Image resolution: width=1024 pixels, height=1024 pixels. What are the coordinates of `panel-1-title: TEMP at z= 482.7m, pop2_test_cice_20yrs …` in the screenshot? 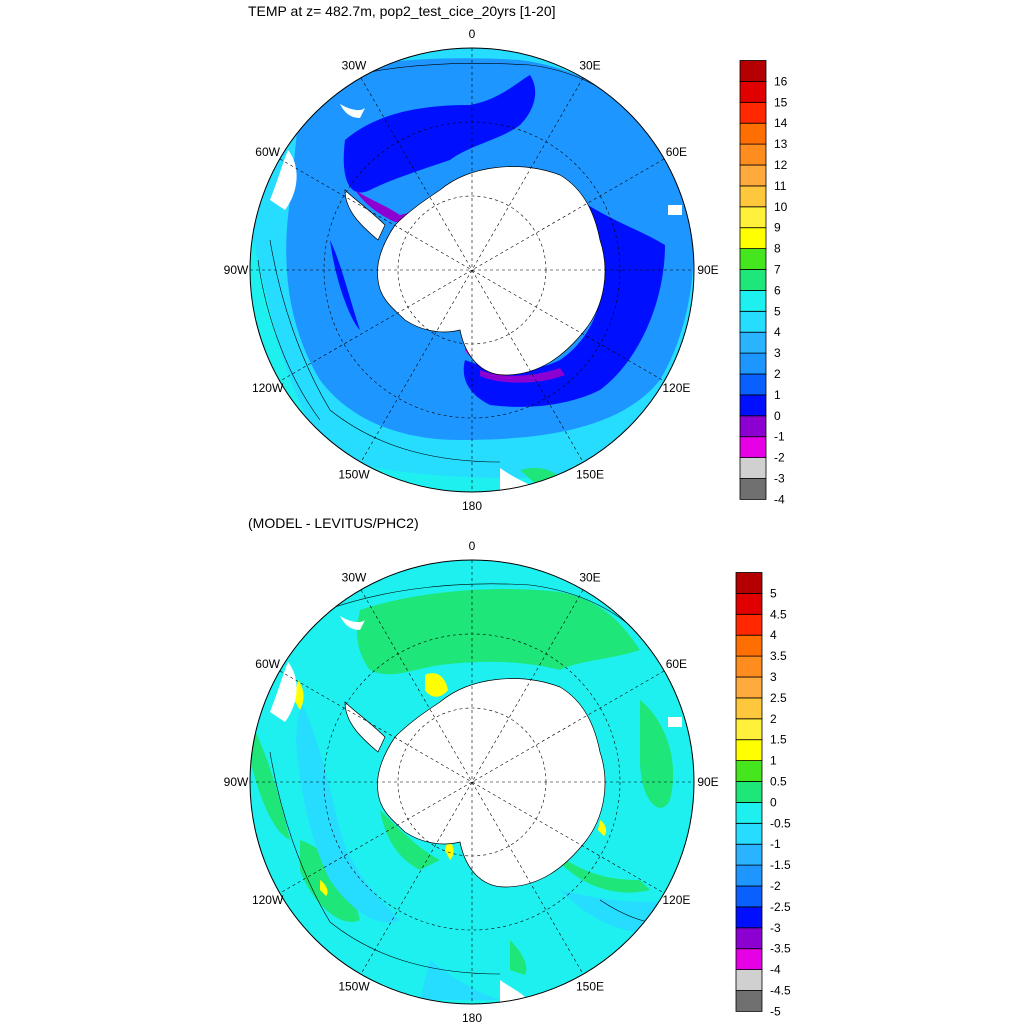 It's located at (402, 11).